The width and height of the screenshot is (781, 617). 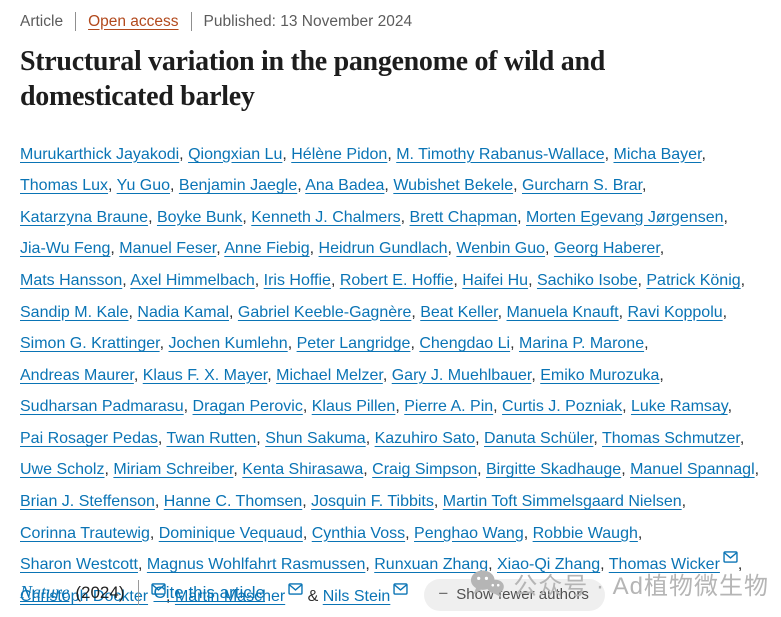 I want to click on author-link: Craig Simpson, so click(x=425, y=470).